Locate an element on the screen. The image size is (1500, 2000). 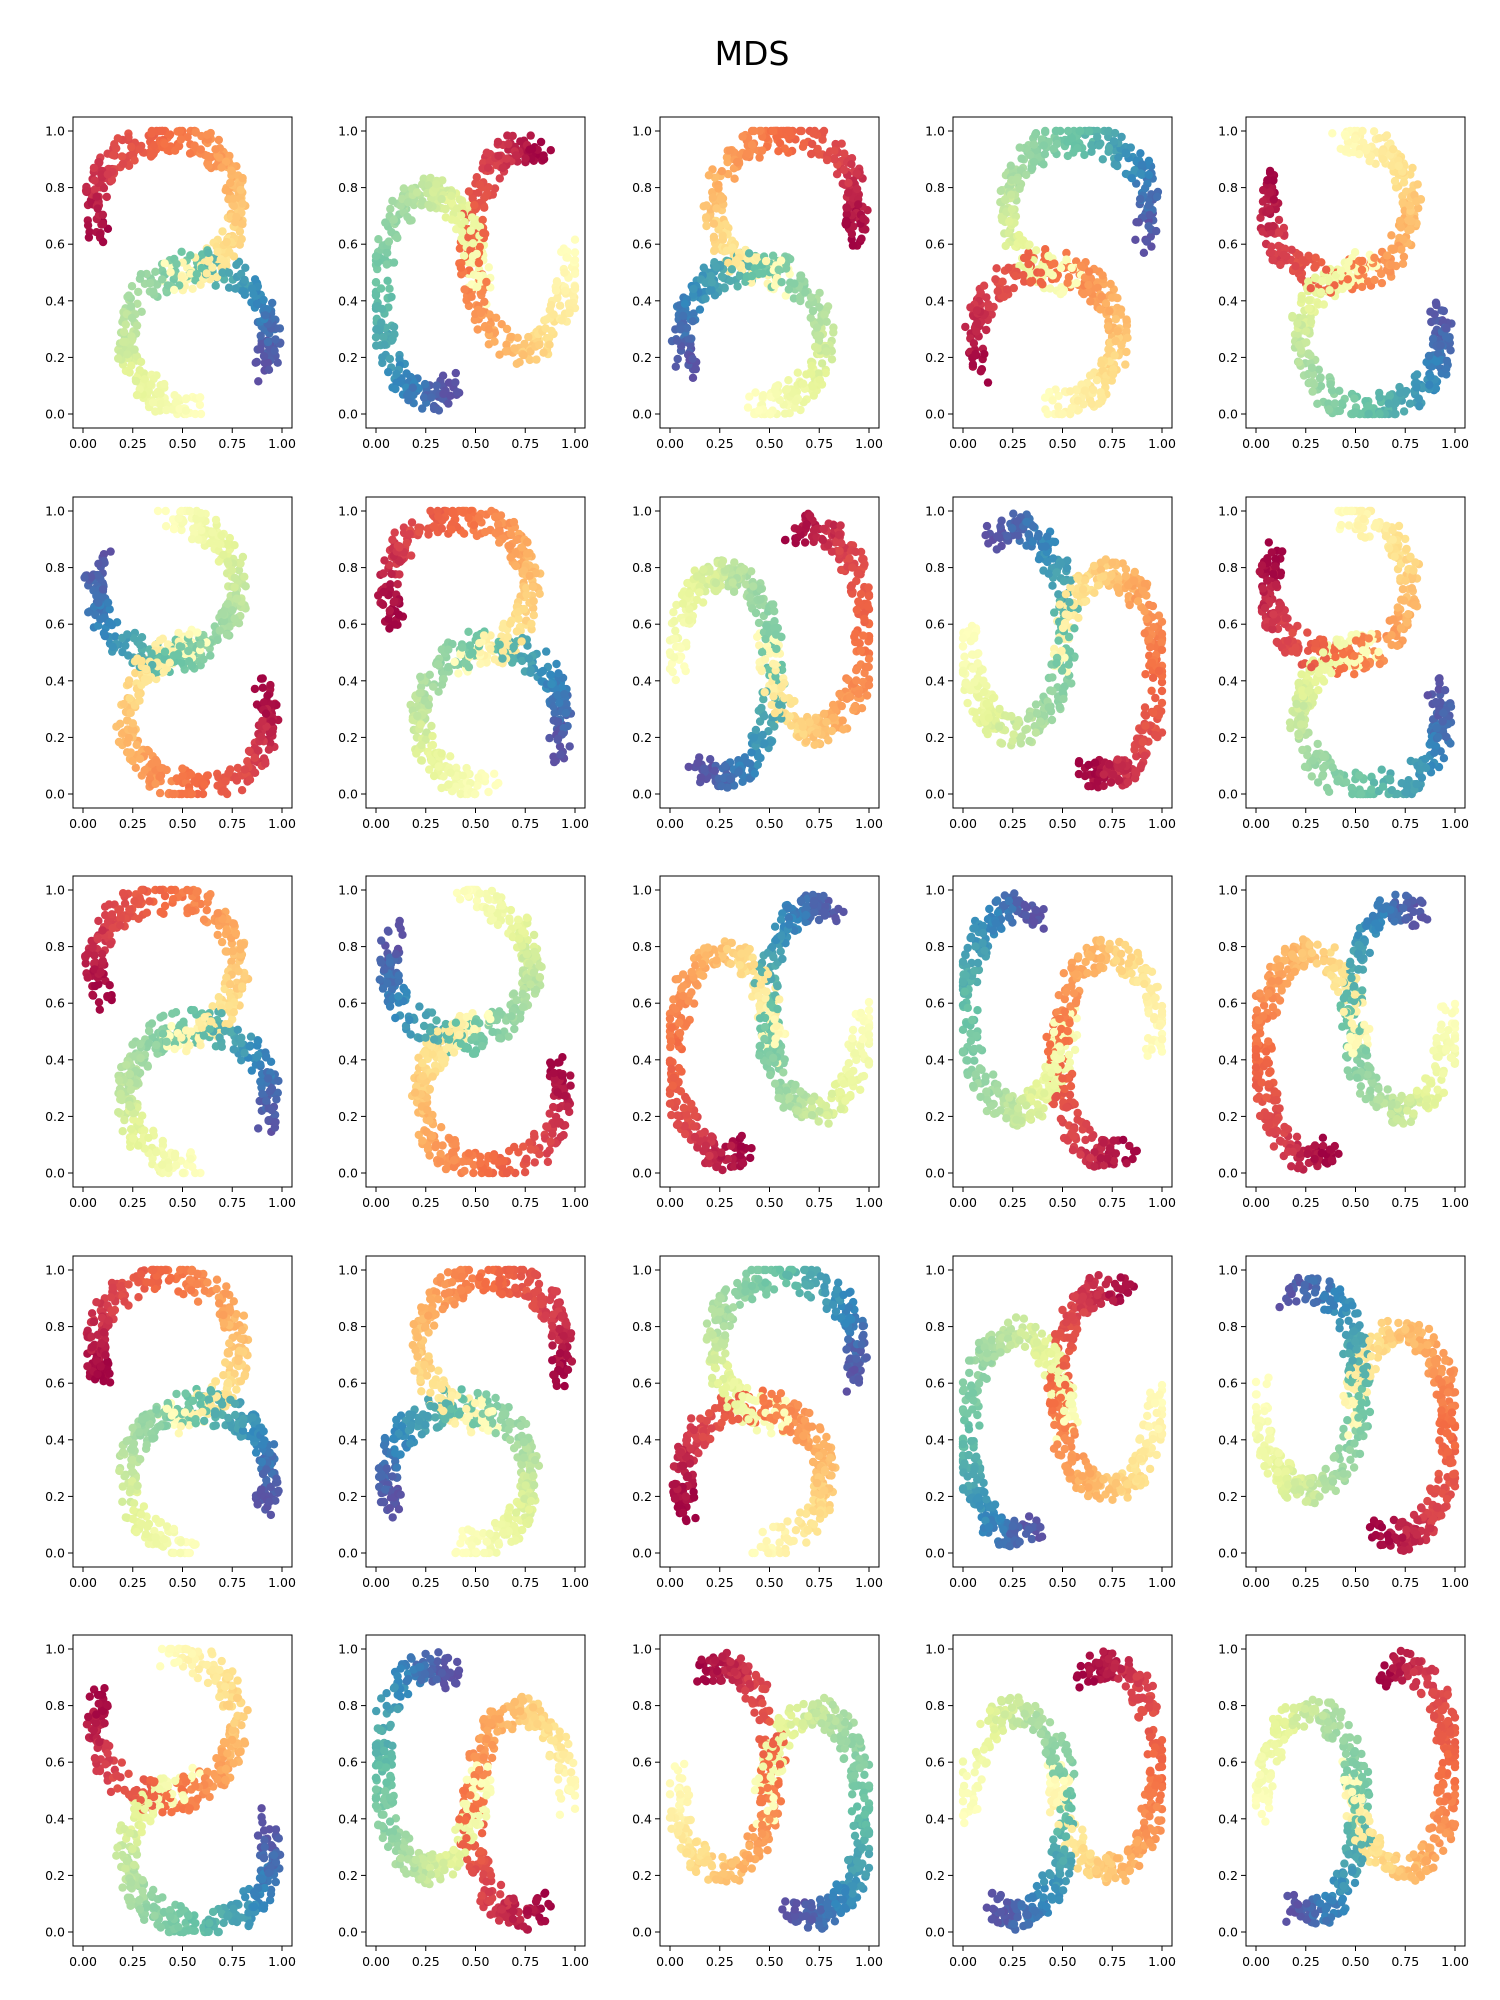
x-tick-label: 0.00 is located at coordinates (376, 443).